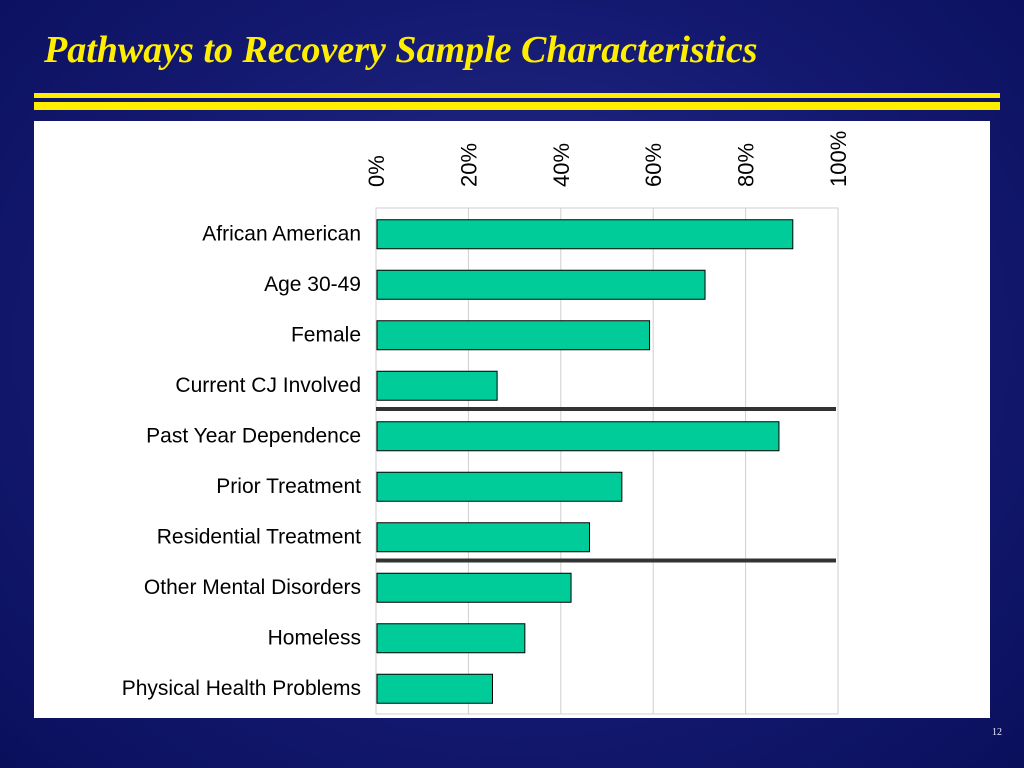 The image size is (1024, 768). Describe the element at coordinates (746, 165) in the screenshot. I see `x-tick-label: 80%` at that location.